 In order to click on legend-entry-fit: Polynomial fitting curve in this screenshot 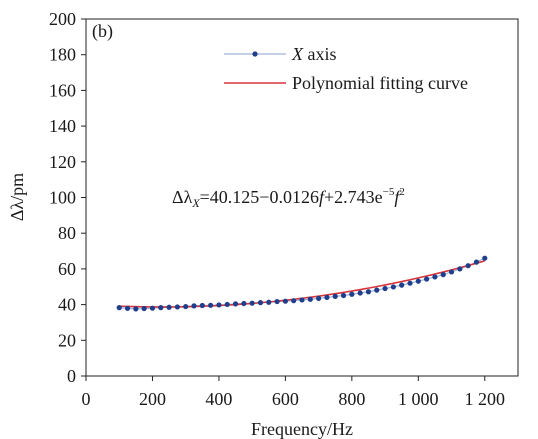, I will do `click(346, 83)`.